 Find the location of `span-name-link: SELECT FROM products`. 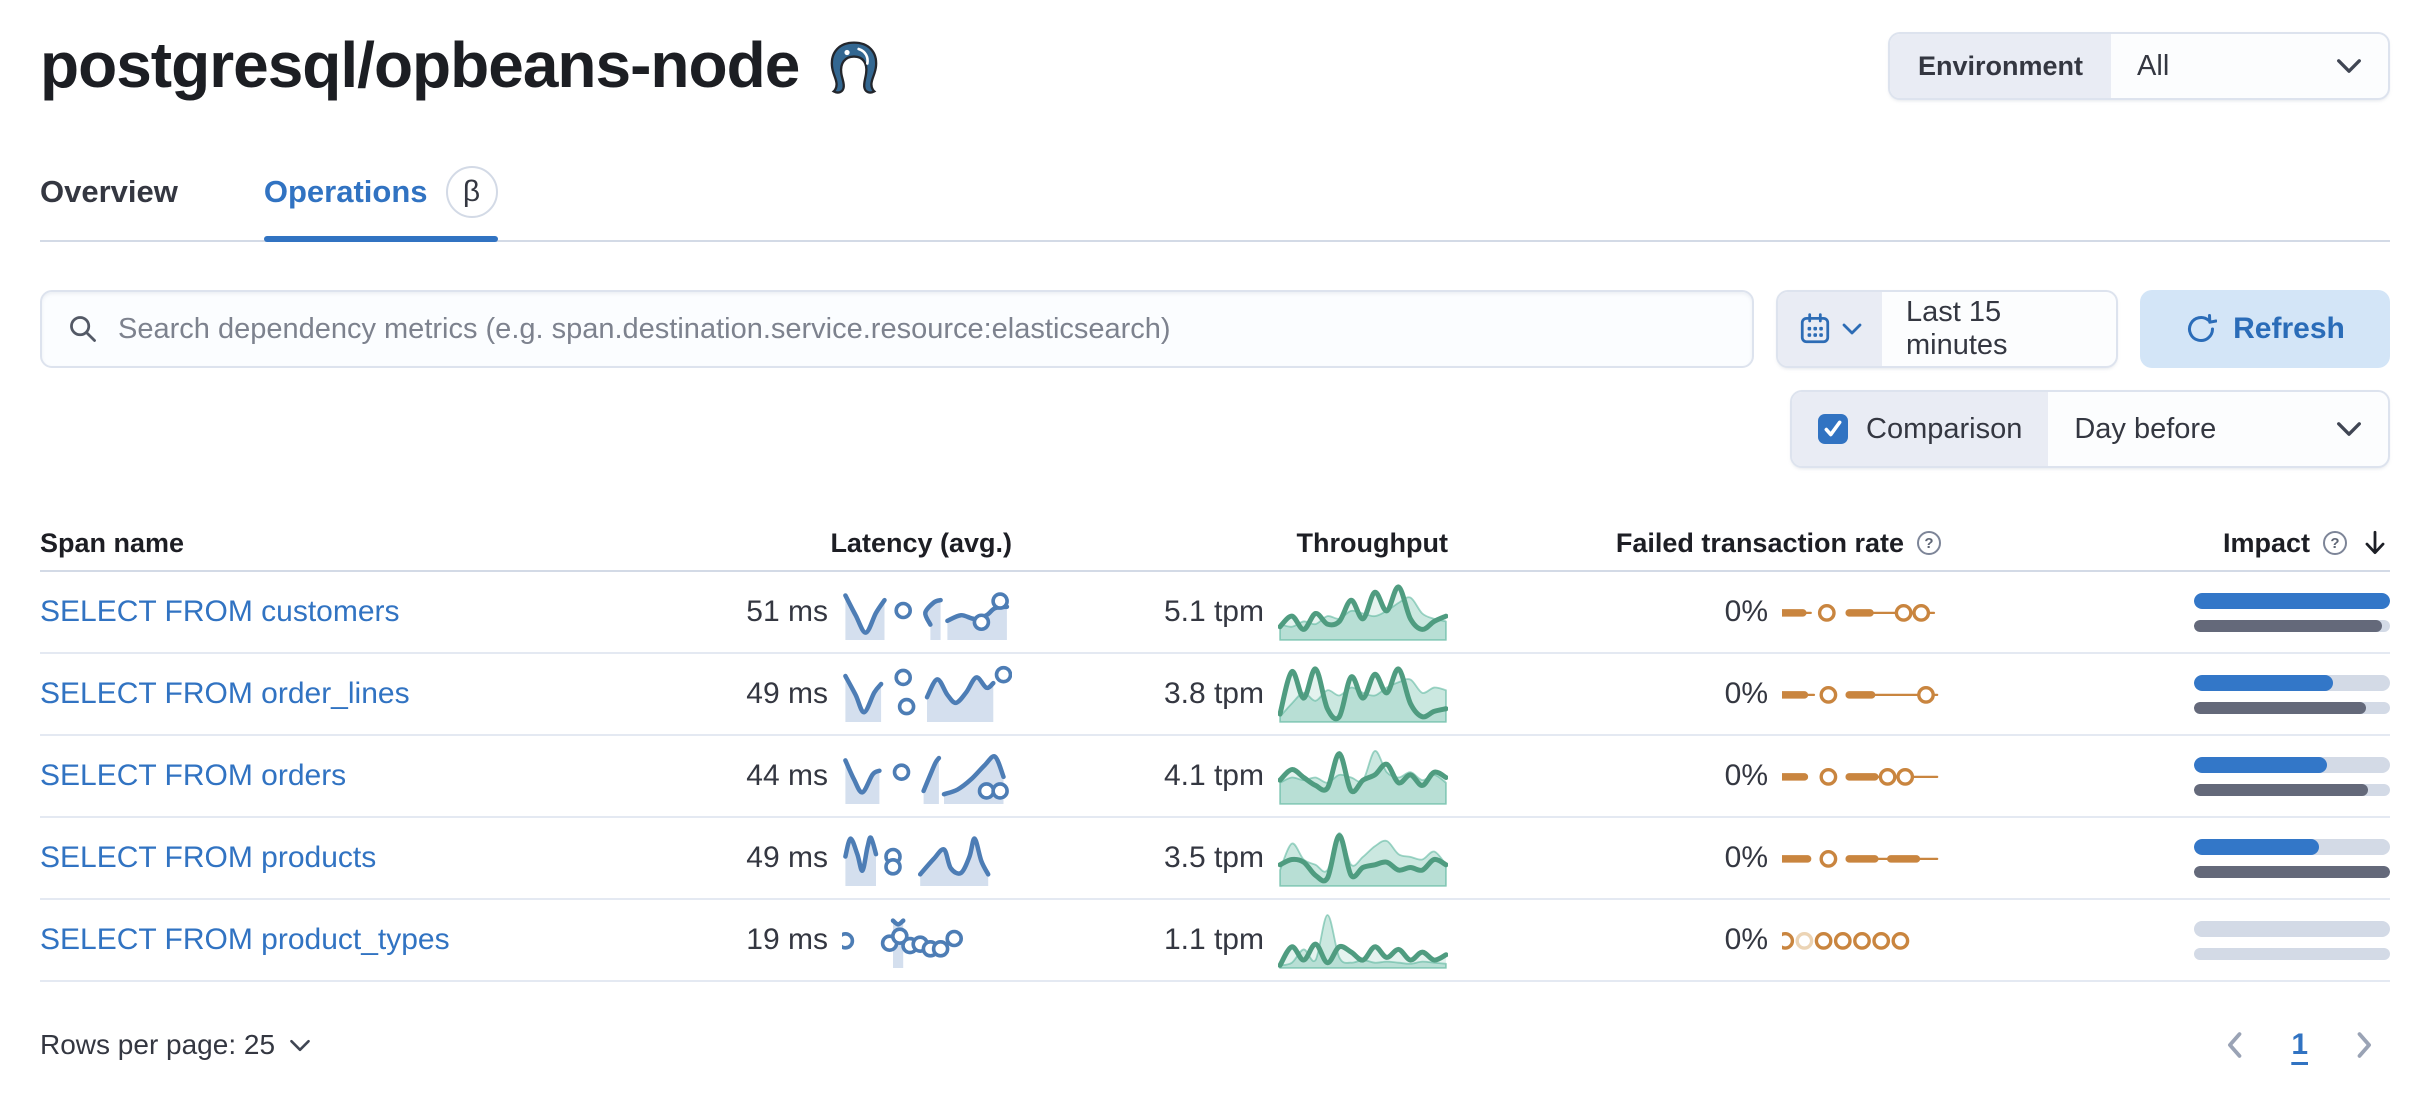

span-name-link: SELECT FROM products is located at coordinates (208, 857).